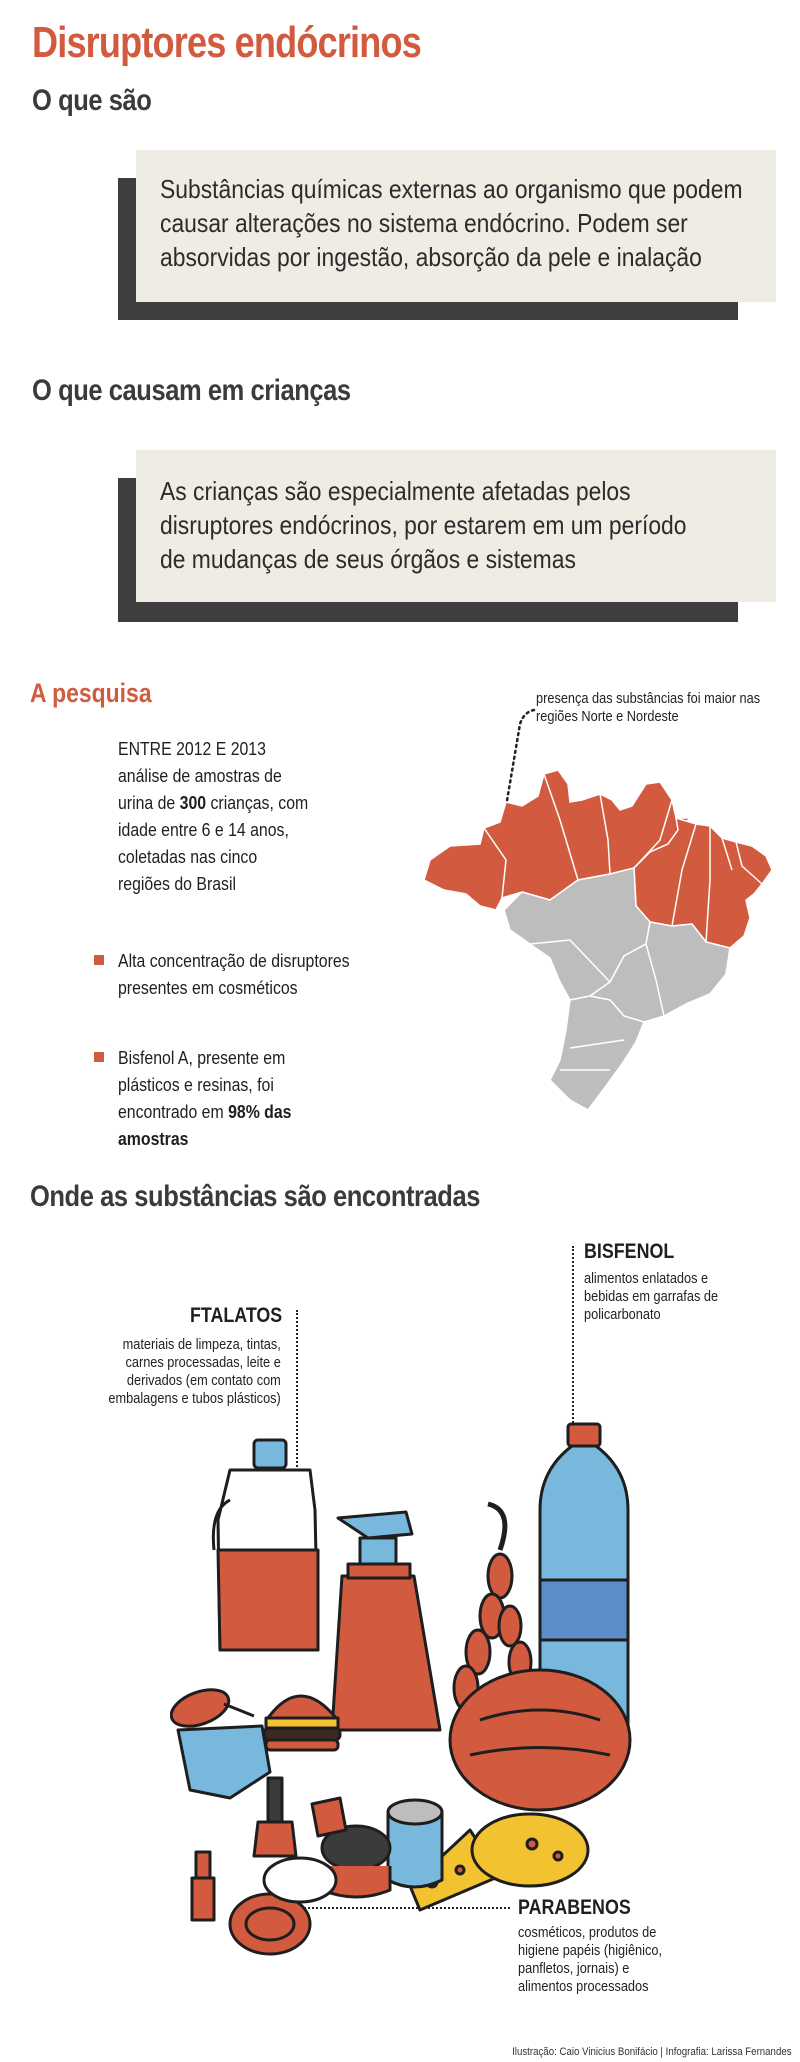 The height and width of the screenshot is (2062, 800). Describe the element at coordinates (492, 1606) in the screenshot. I see `sausages-icon` at that location.